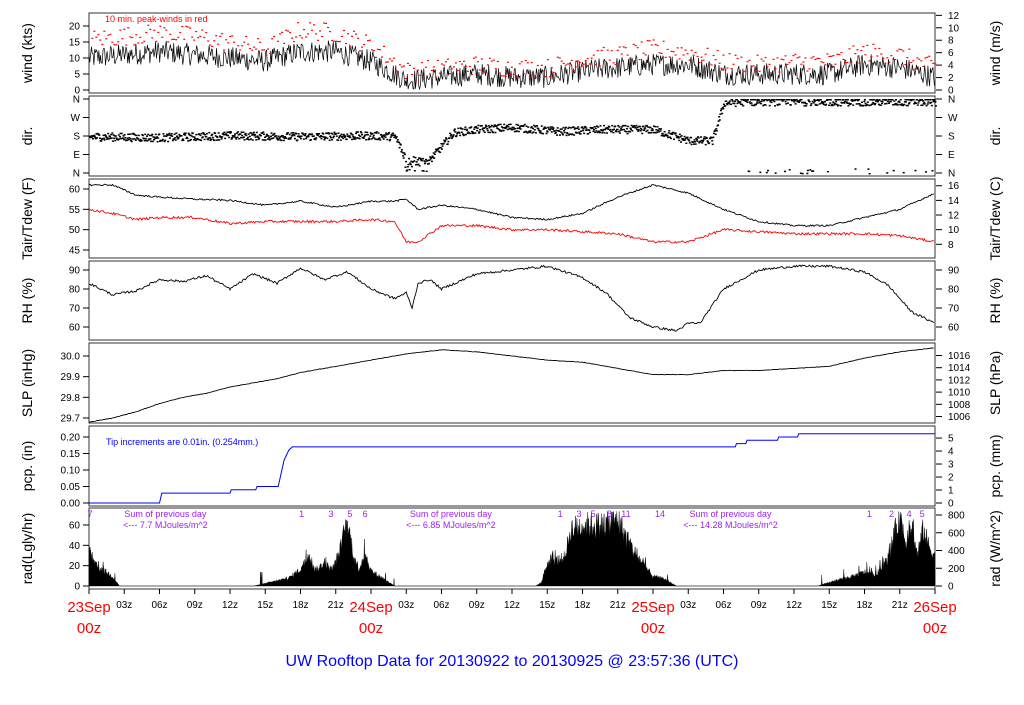  Describe the element at coordinates (27, 53) in the screenshot. I see `wind-ylabel-left: wind (kts)` at that location.